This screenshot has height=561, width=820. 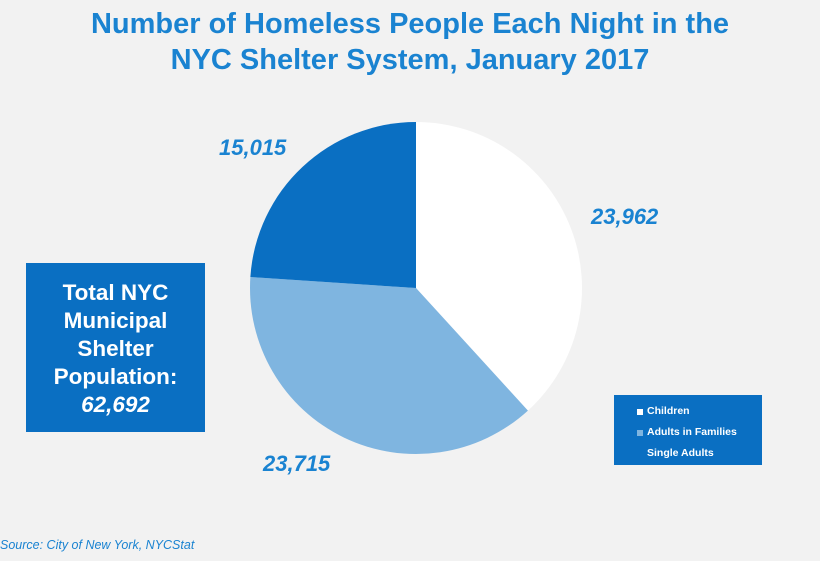 What do you see at coordinates (699, 411) in the screenshot?
I see `legend-item-children: Children` at bounding box center [699, 411].